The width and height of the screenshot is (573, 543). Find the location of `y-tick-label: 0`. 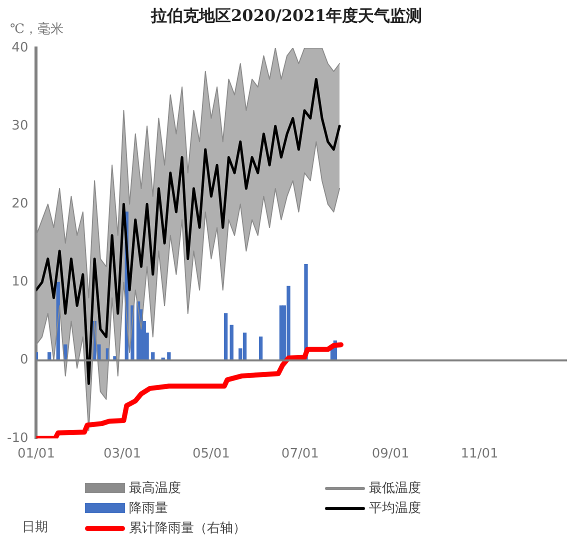

y-tick-label: 0 is located at coordinates (24, 360).